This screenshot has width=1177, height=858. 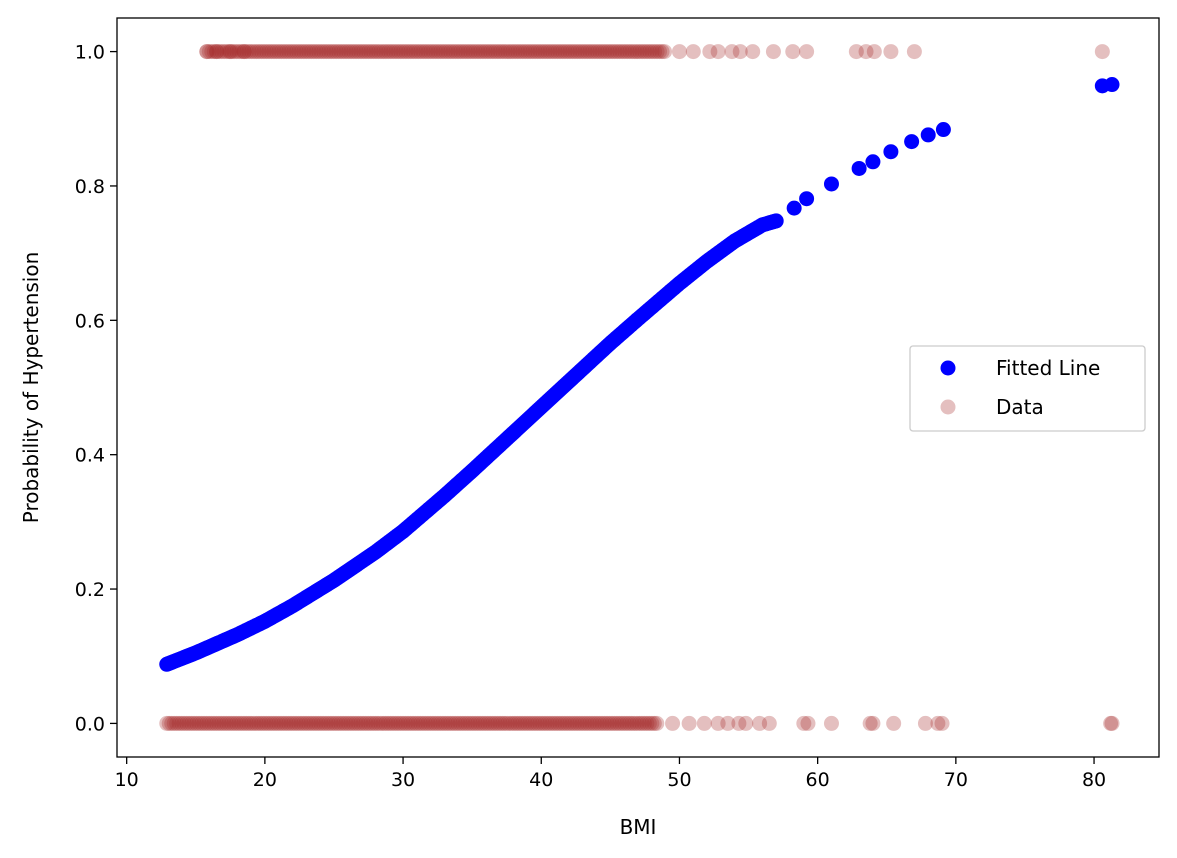 I want to click on x-tick-label: 40, so click(x=541, y=780).